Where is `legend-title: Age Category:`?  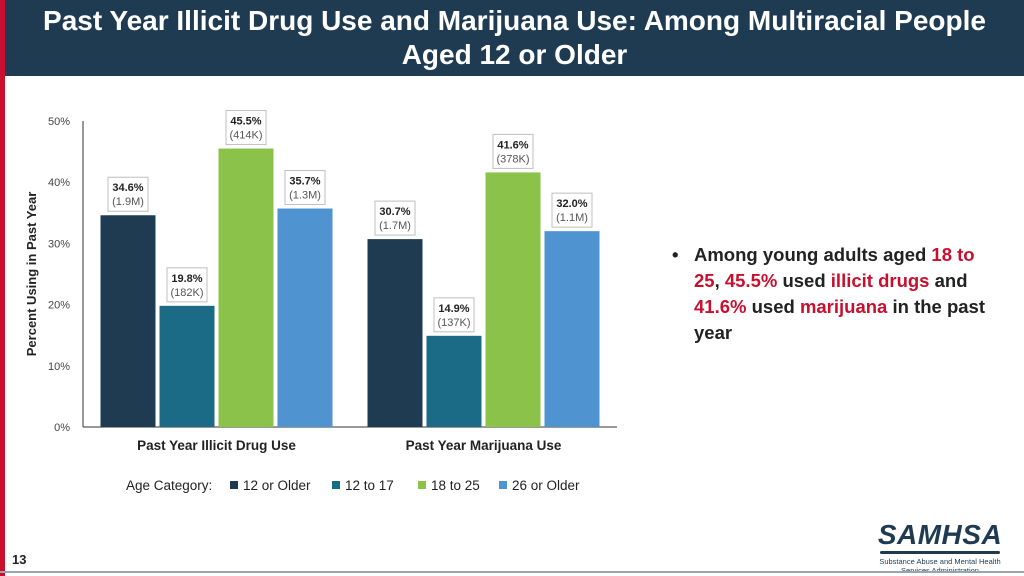 legend-title: Age Category: is located at coordinates (169, 485).